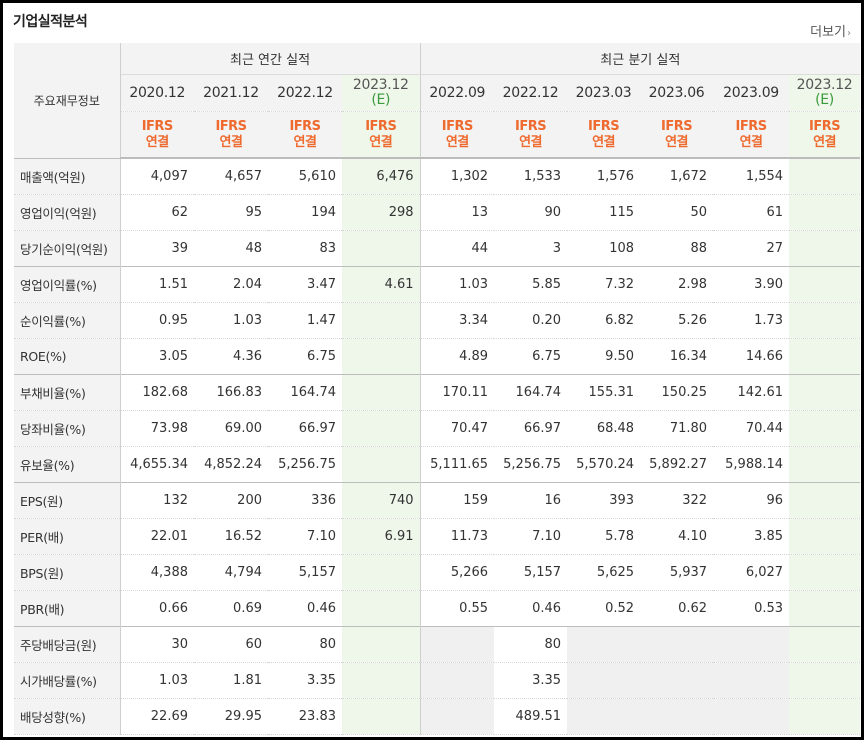 This screenshot has width=864, height=740. What do you see at coordinates (157, 356) in the screenshot?
I see `annual-value-cell: 3.05` at bounding box center [157, 356].